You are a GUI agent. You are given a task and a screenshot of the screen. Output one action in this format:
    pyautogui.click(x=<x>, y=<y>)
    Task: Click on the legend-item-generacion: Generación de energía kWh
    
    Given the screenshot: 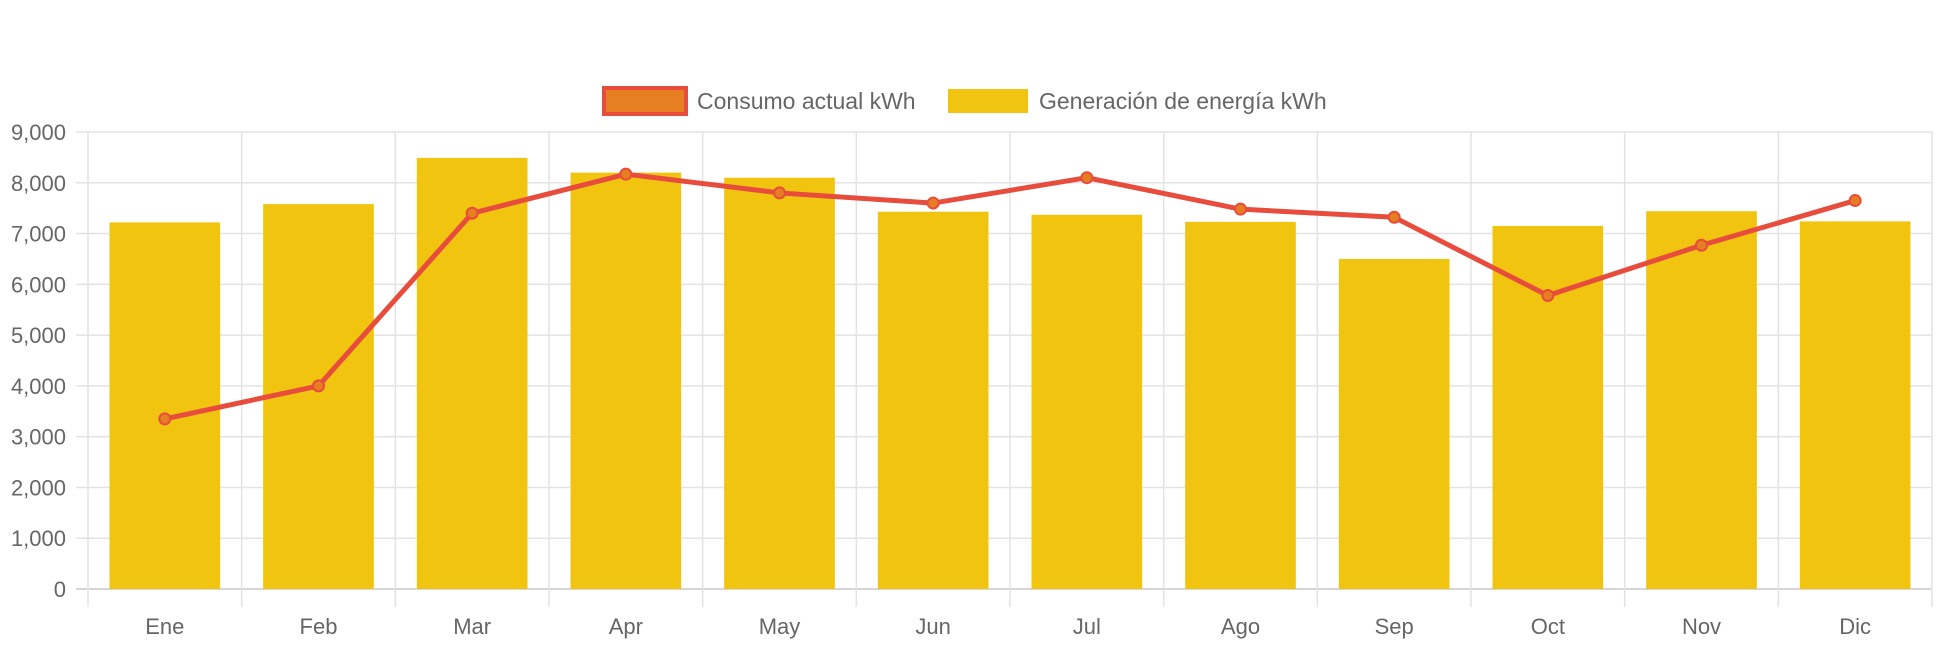 What is the action you would take?
    pyautogui.click(x=1137, y=101)
    